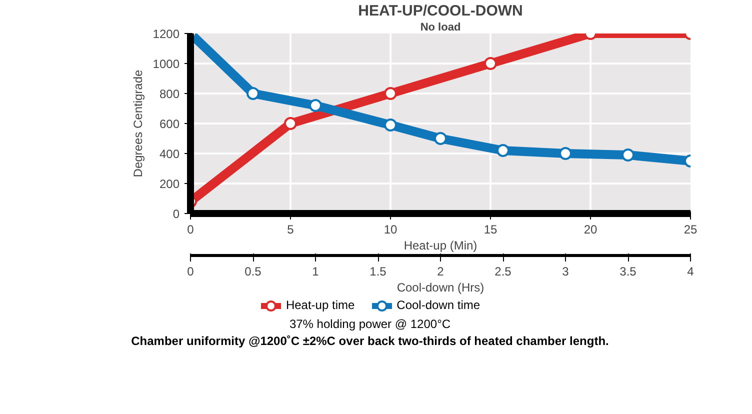 The height and width of the screenshot is (414, 752). I want to click on x-tick-label: 5, so click(290, 229).